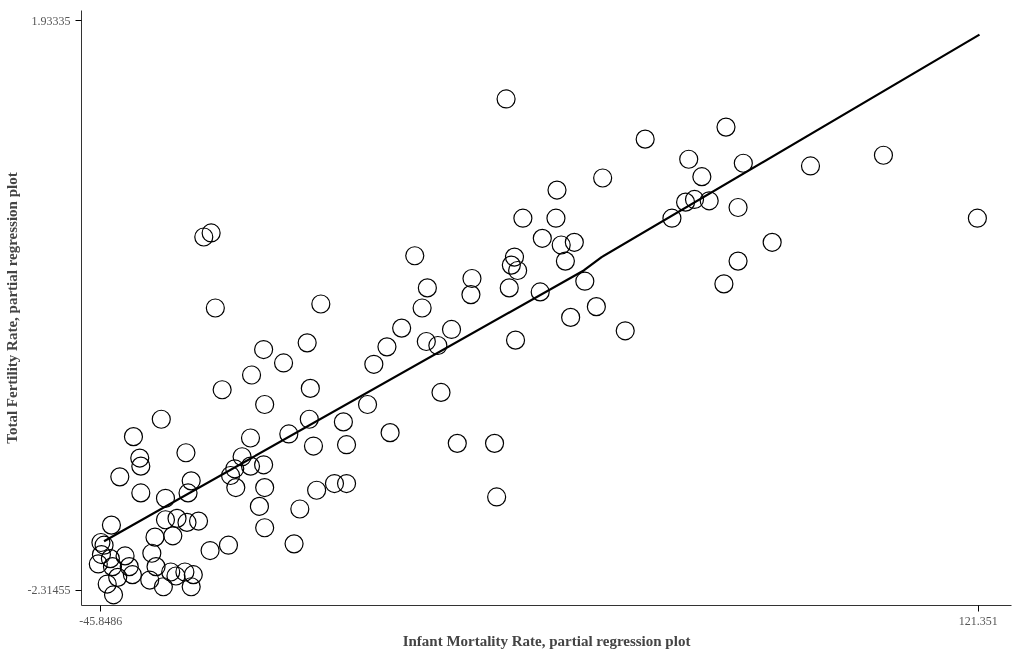  What do you see at coordinates (546, 640) in the screenshot?
I see `x-axis-title: Infant Mortality Rate, partial regression plot` at bounding box center [546, 640].